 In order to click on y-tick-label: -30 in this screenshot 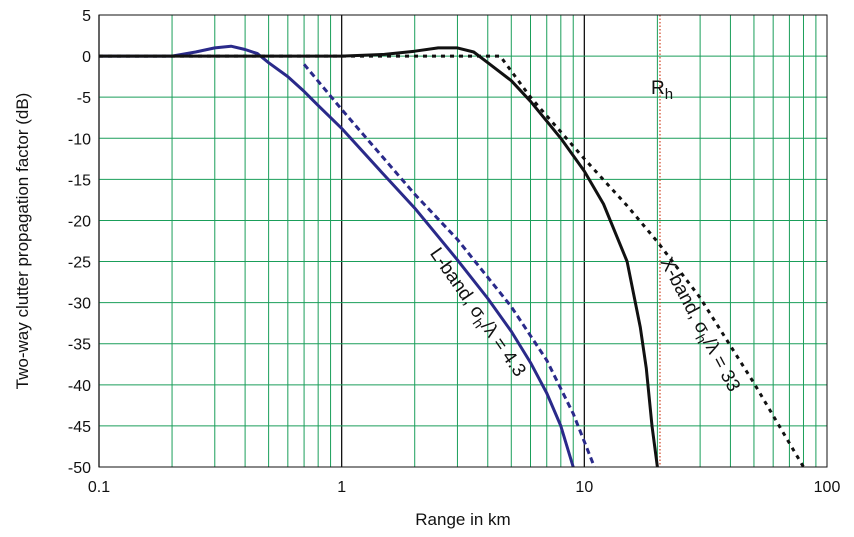, I will do `click(79, 304)`.